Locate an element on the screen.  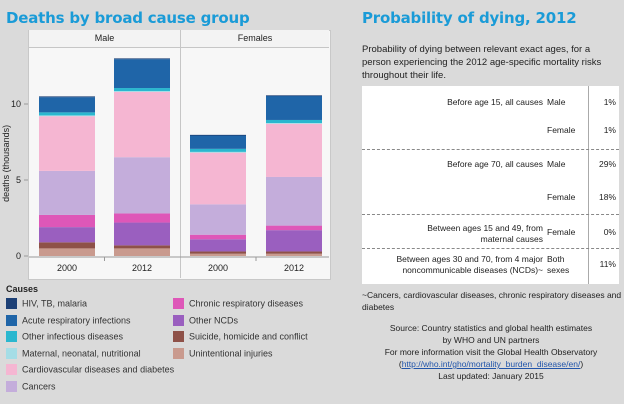
column-divider is located at coordinates (588, 185).